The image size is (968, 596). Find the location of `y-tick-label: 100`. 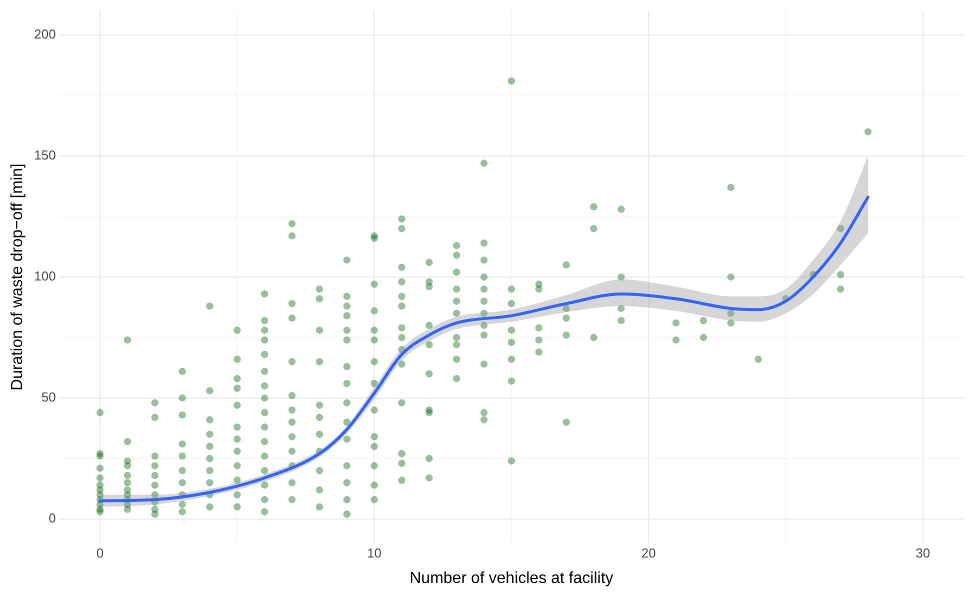

y-tick-label: 100 is located at coordinates (45, 276).